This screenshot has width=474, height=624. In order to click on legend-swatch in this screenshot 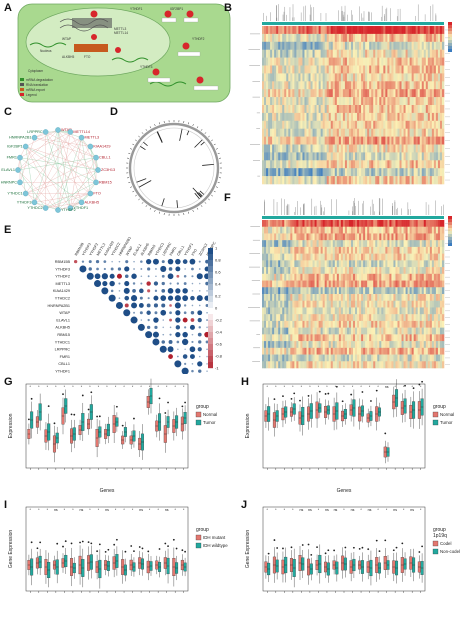, I will do `click(435, 414)`.